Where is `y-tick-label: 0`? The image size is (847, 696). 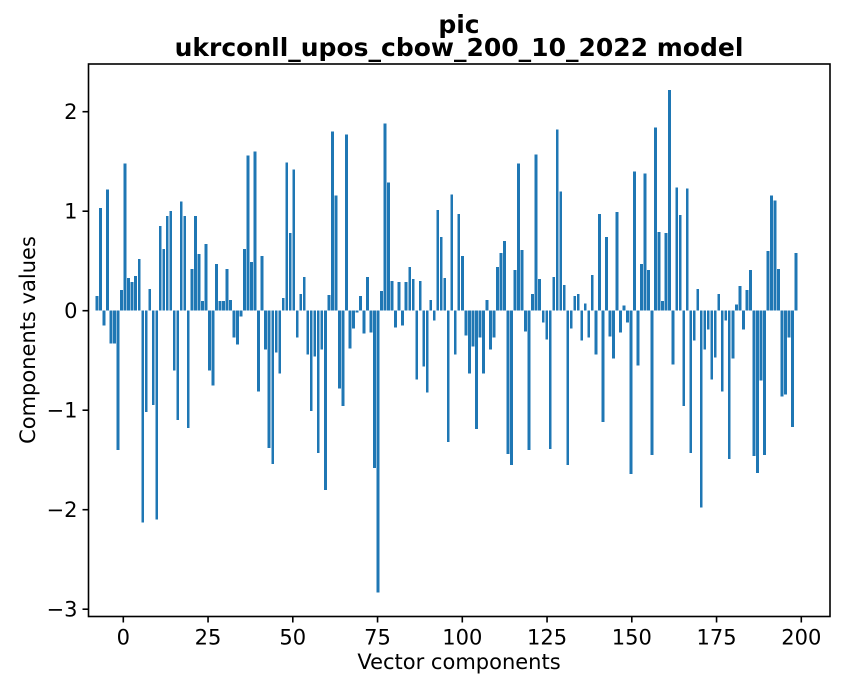
y-tick-label: 0 is located at coordinates (70, 311).